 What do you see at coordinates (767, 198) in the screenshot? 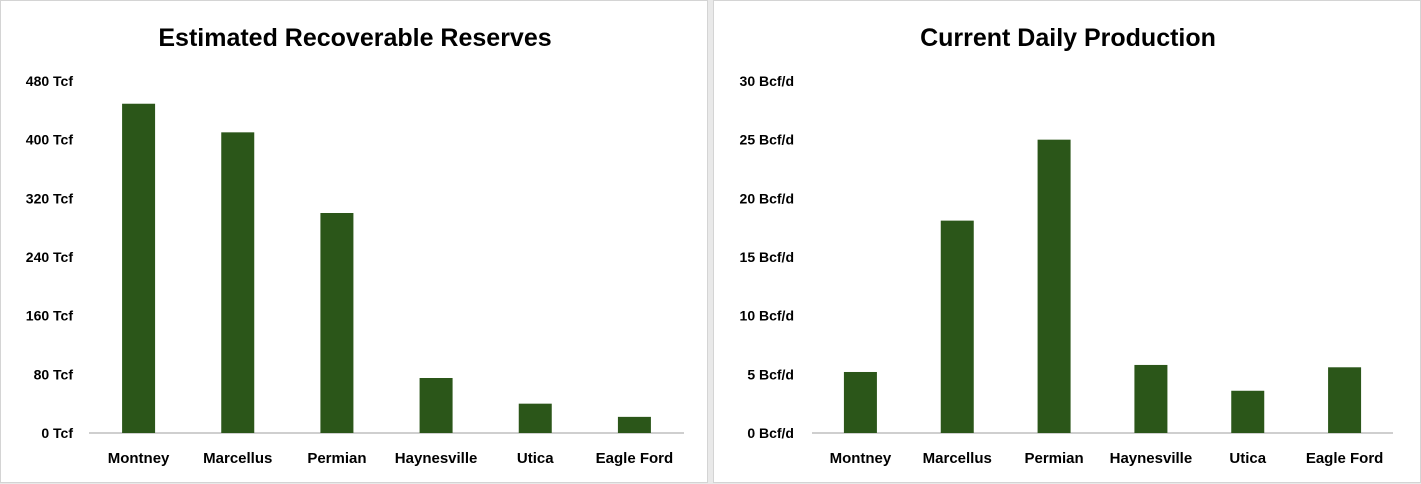
I see `production-y-tick-label: 20 Bcf/d` at bounding box center [767, 198].